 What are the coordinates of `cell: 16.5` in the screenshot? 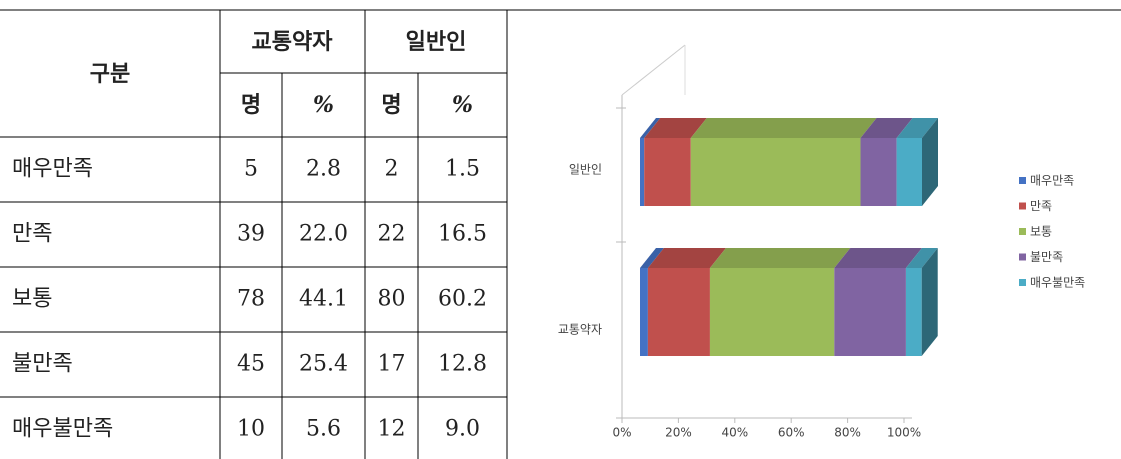 It's located at (462, 234).